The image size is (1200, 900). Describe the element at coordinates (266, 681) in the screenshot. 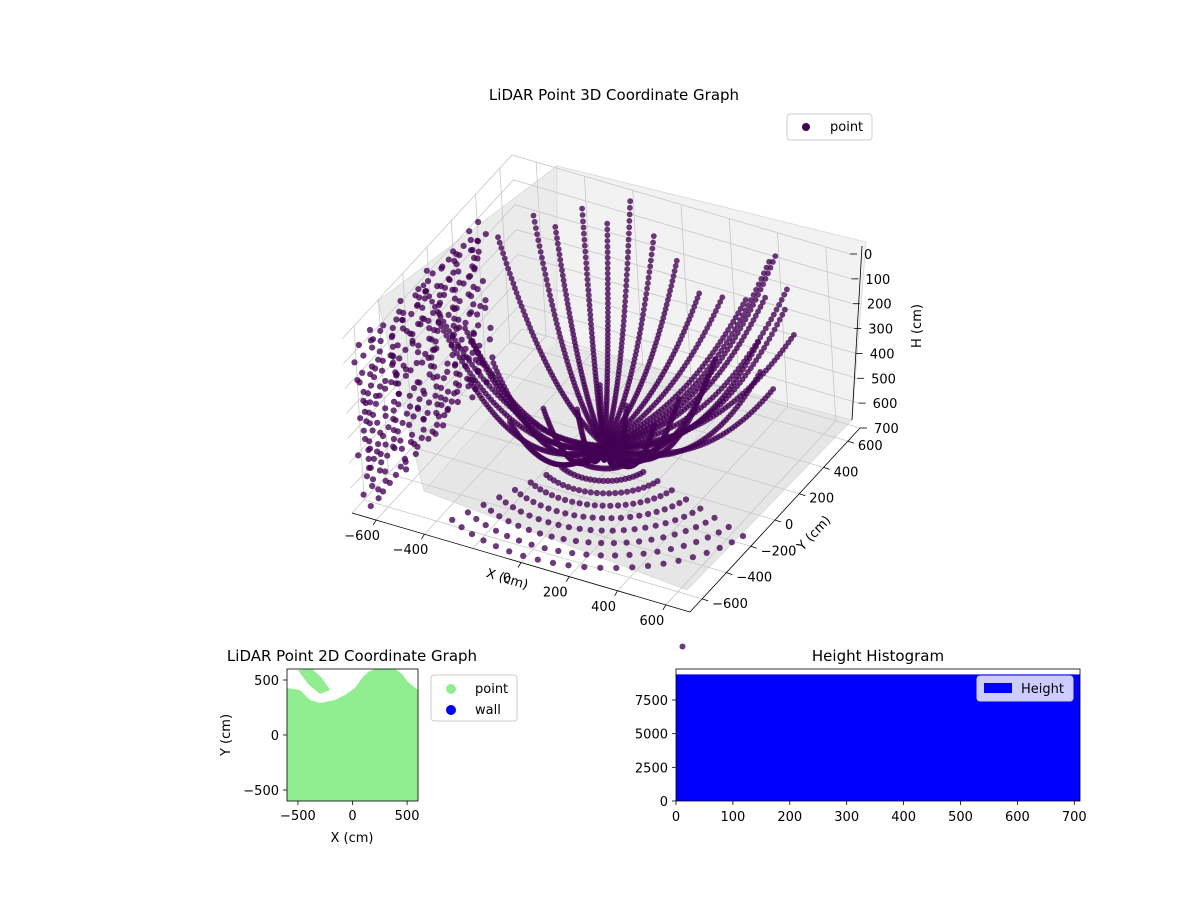

I see `y-tick-label-2d: 500` at that location.